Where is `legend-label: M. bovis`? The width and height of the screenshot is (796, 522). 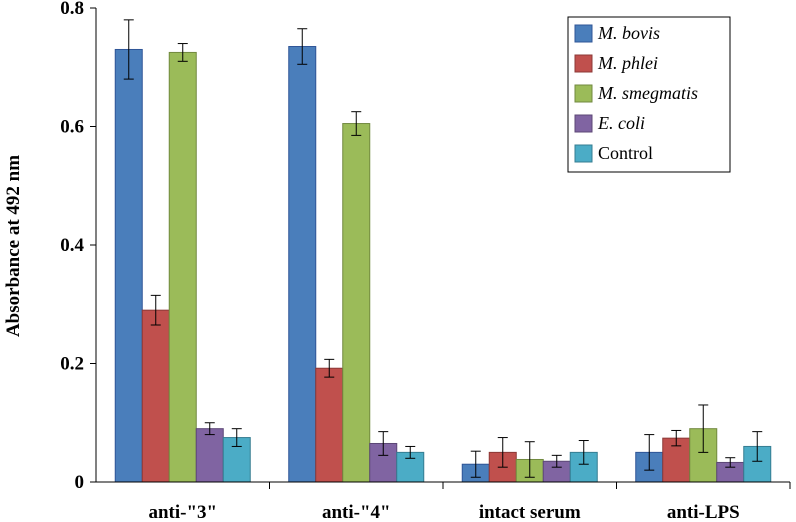
legend-label: M. bovis is located at coordinates (628, 33).